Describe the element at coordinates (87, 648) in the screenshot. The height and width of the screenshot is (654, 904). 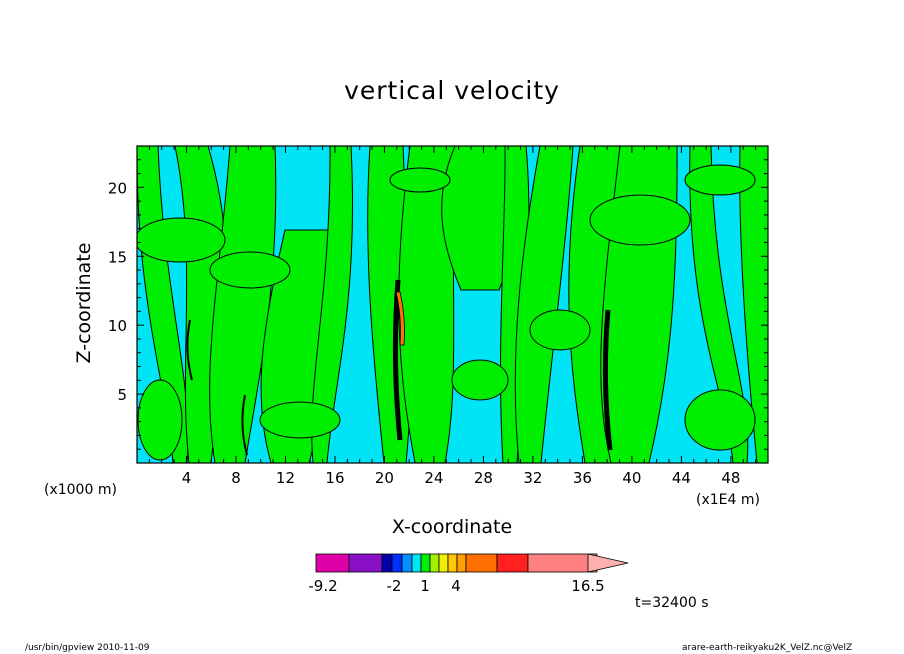
I see `footer-left: /usr/bin/gpview 2010-11-09` at that location.